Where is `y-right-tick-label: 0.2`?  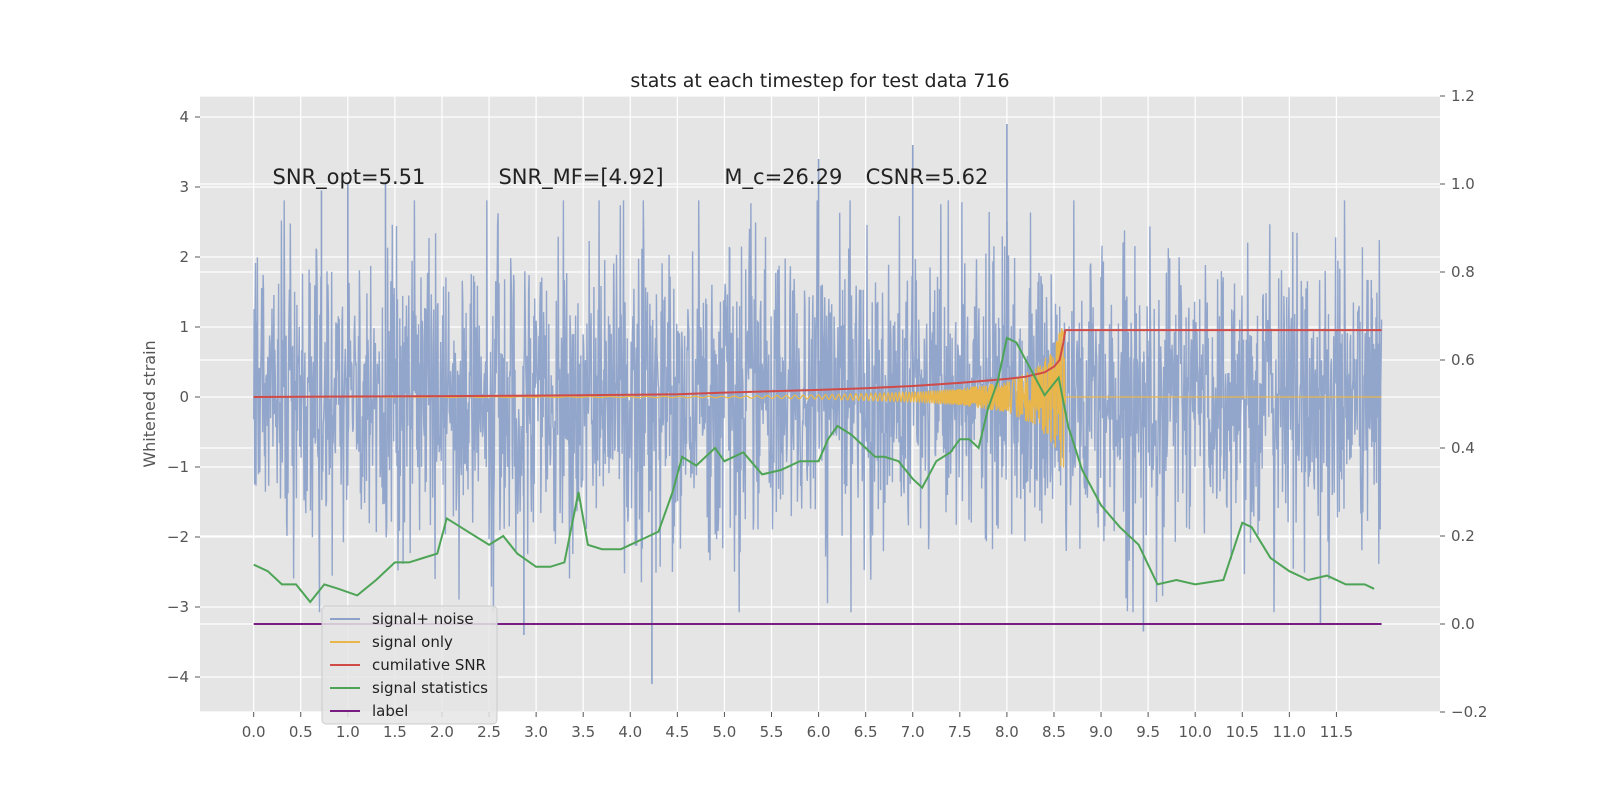 y-right-tick-label: 0.2 is located at coordinates (1463, 536).